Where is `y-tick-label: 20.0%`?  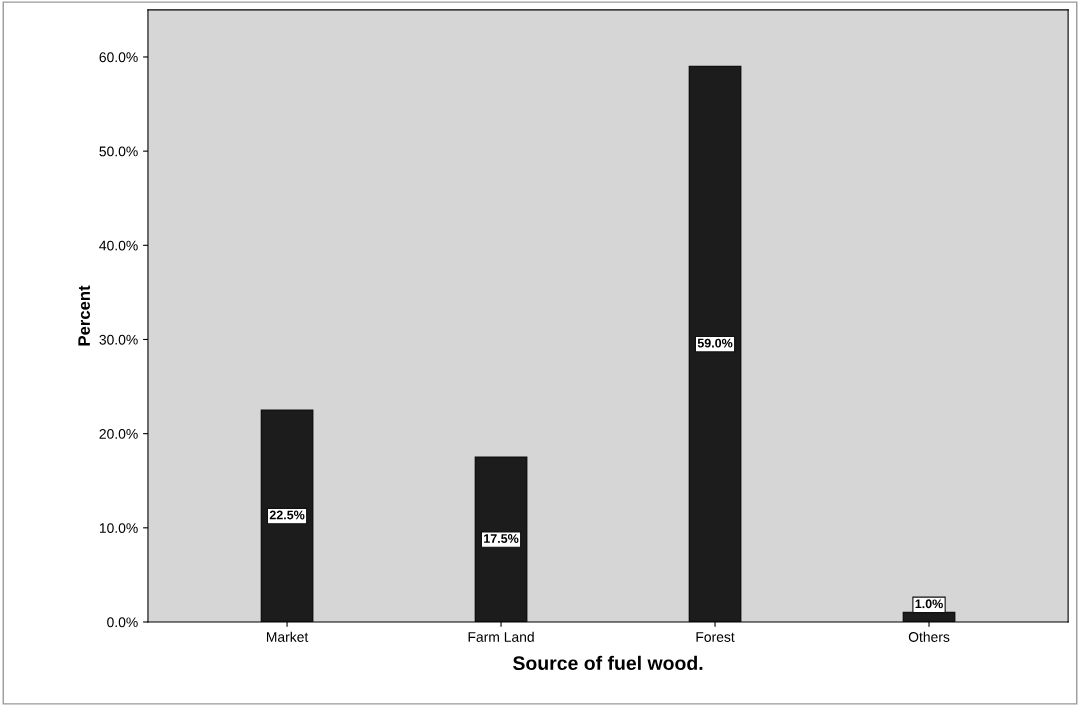 y-tick-label: 20.0% is located at coordinates (118, 433).